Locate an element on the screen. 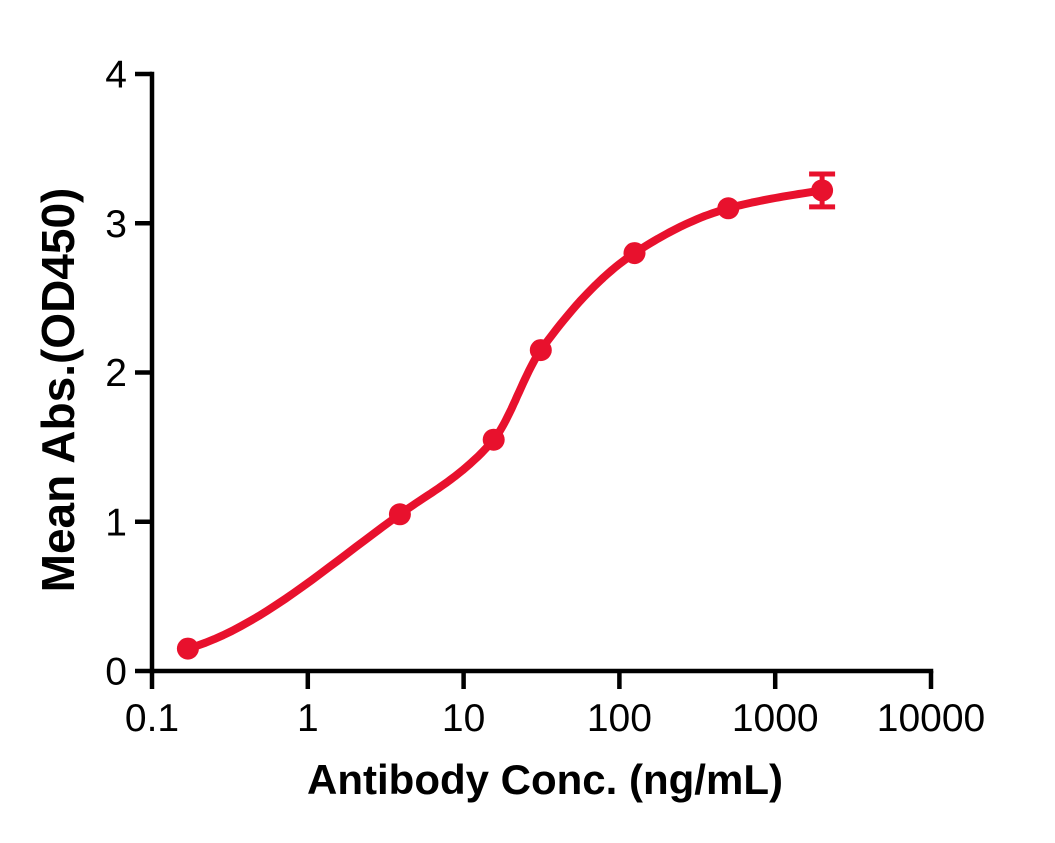  y-axis-tick-label: 2 is located at coordinates (116, 373).